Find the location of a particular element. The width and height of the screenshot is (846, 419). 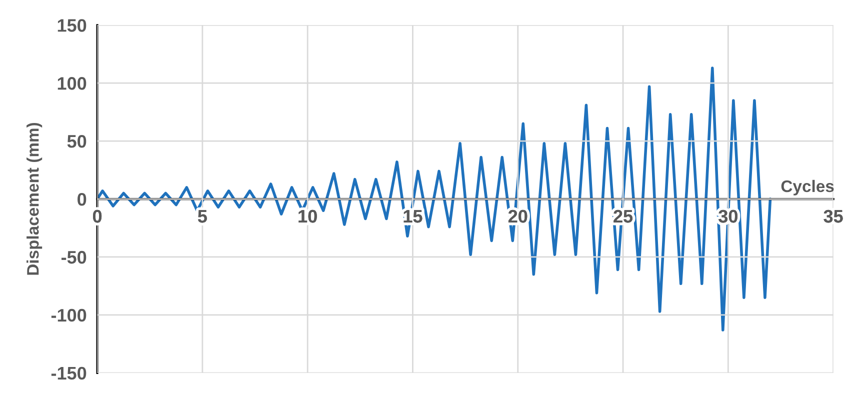

y-tick-label: 50 is located at coordinates (76, 141).